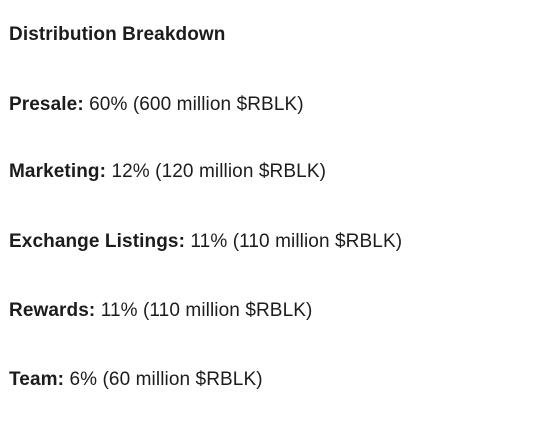 The height and width of the screenshot is (444, 546). Describe the element at coordinates (97, 241) in the screenshot. I see `item-label: Exchange Listings:` at that location.